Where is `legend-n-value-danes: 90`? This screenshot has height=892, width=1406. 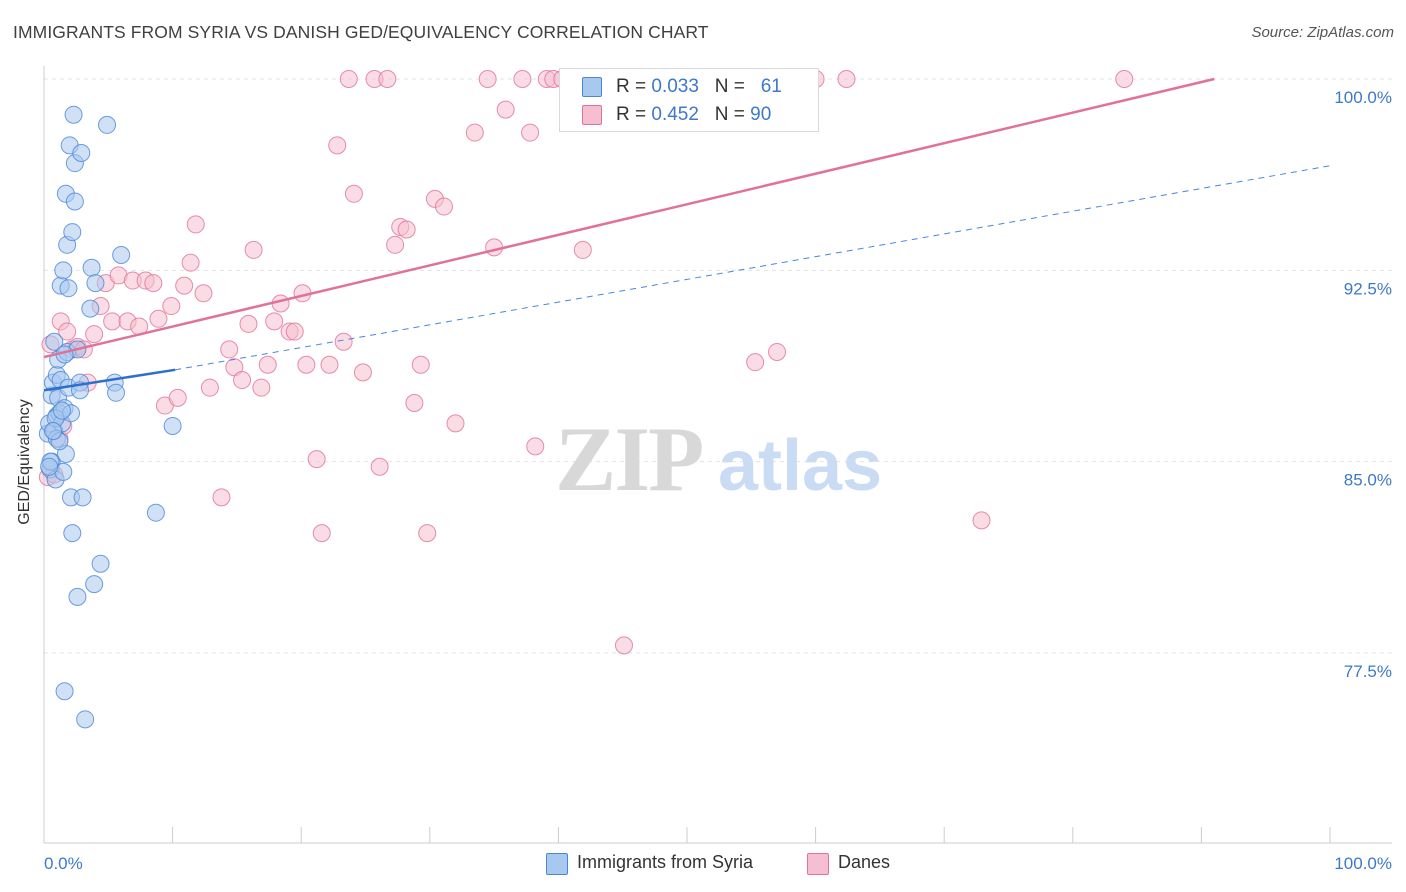
legend-n-value-danes: 90 is located at coordinates (761, 114).